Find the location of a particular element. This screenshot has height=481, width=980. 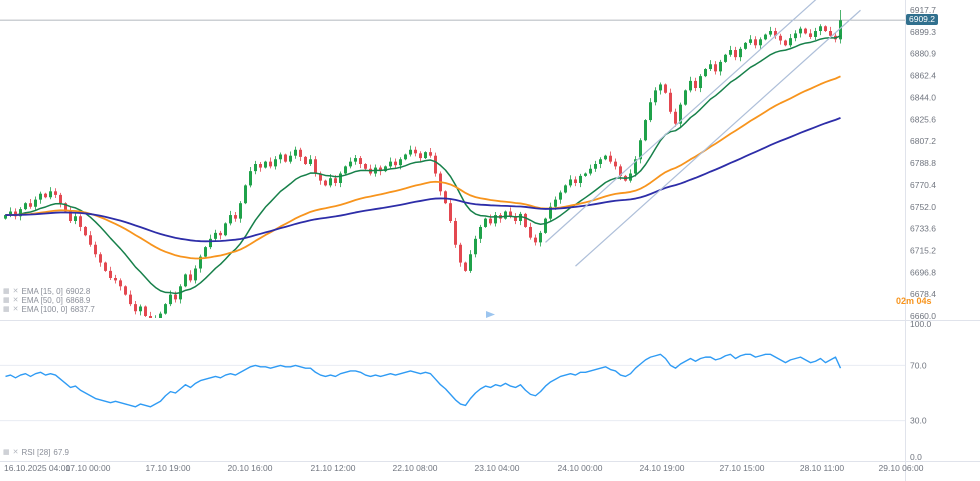

rsi-legend-row: ▦ ✕ RSI [28] 67.9 is located at coordinates (36, 452).